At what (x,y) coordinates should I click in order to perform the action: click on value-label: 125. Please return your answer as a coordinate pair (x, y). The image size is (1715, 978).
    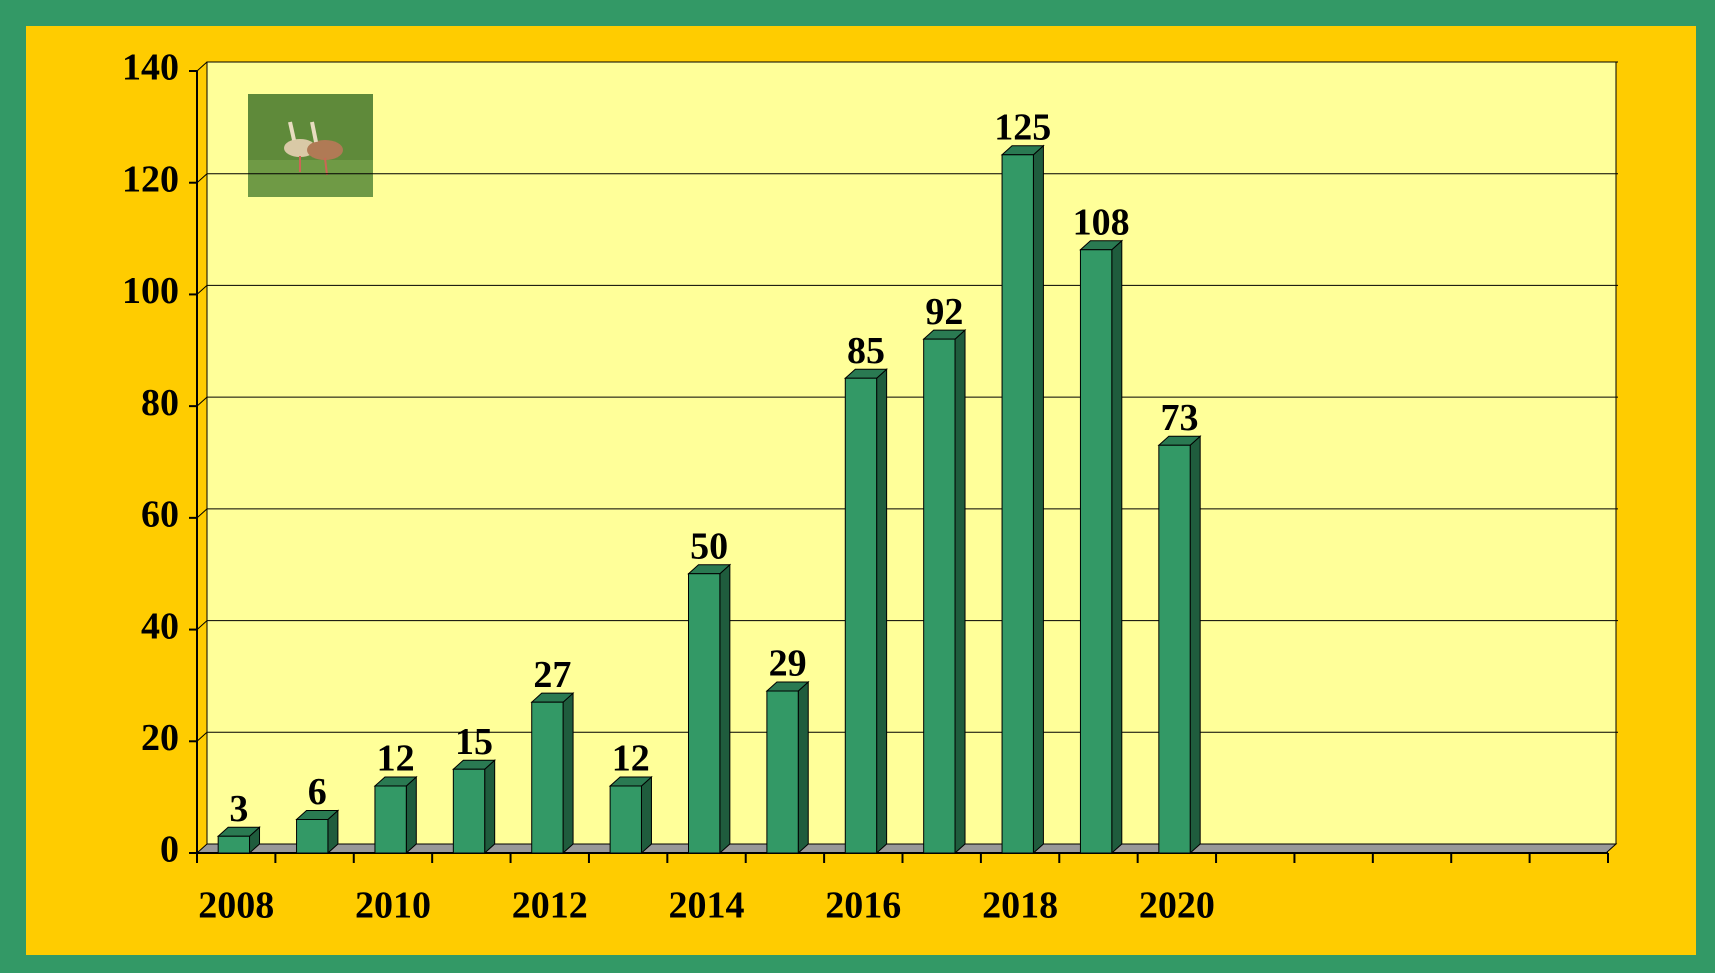
    Looking at the image, I should click on (1022, 128).